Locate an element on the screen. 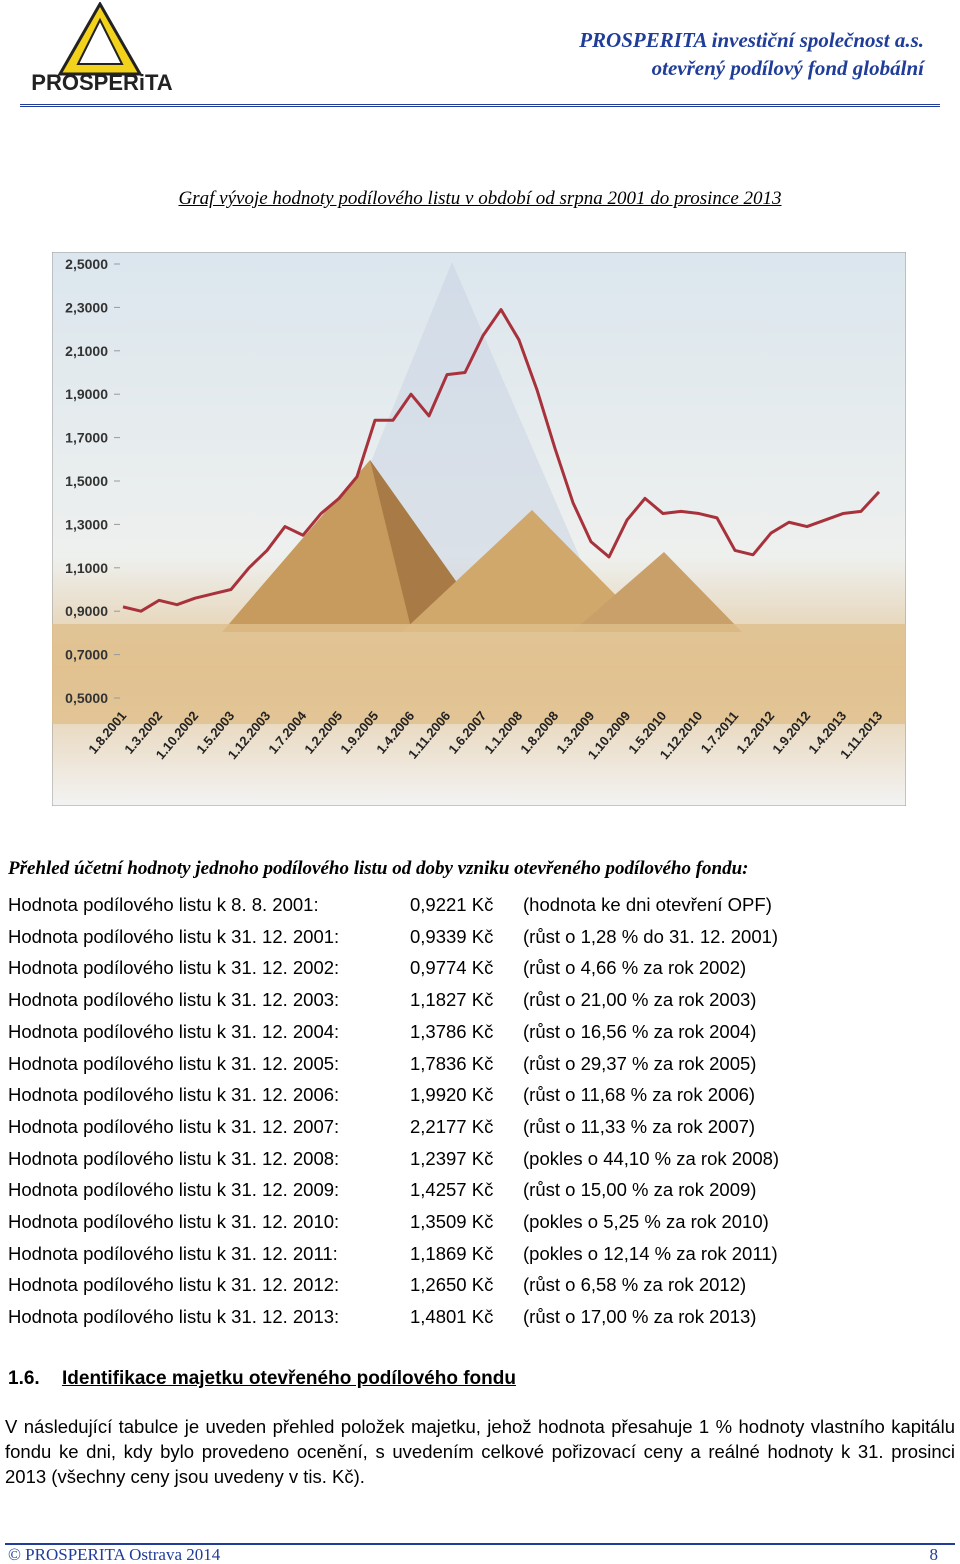  row-label: Hodnota podílového listu k 31. 12. 2006: is located at coordinates (174, 1095).